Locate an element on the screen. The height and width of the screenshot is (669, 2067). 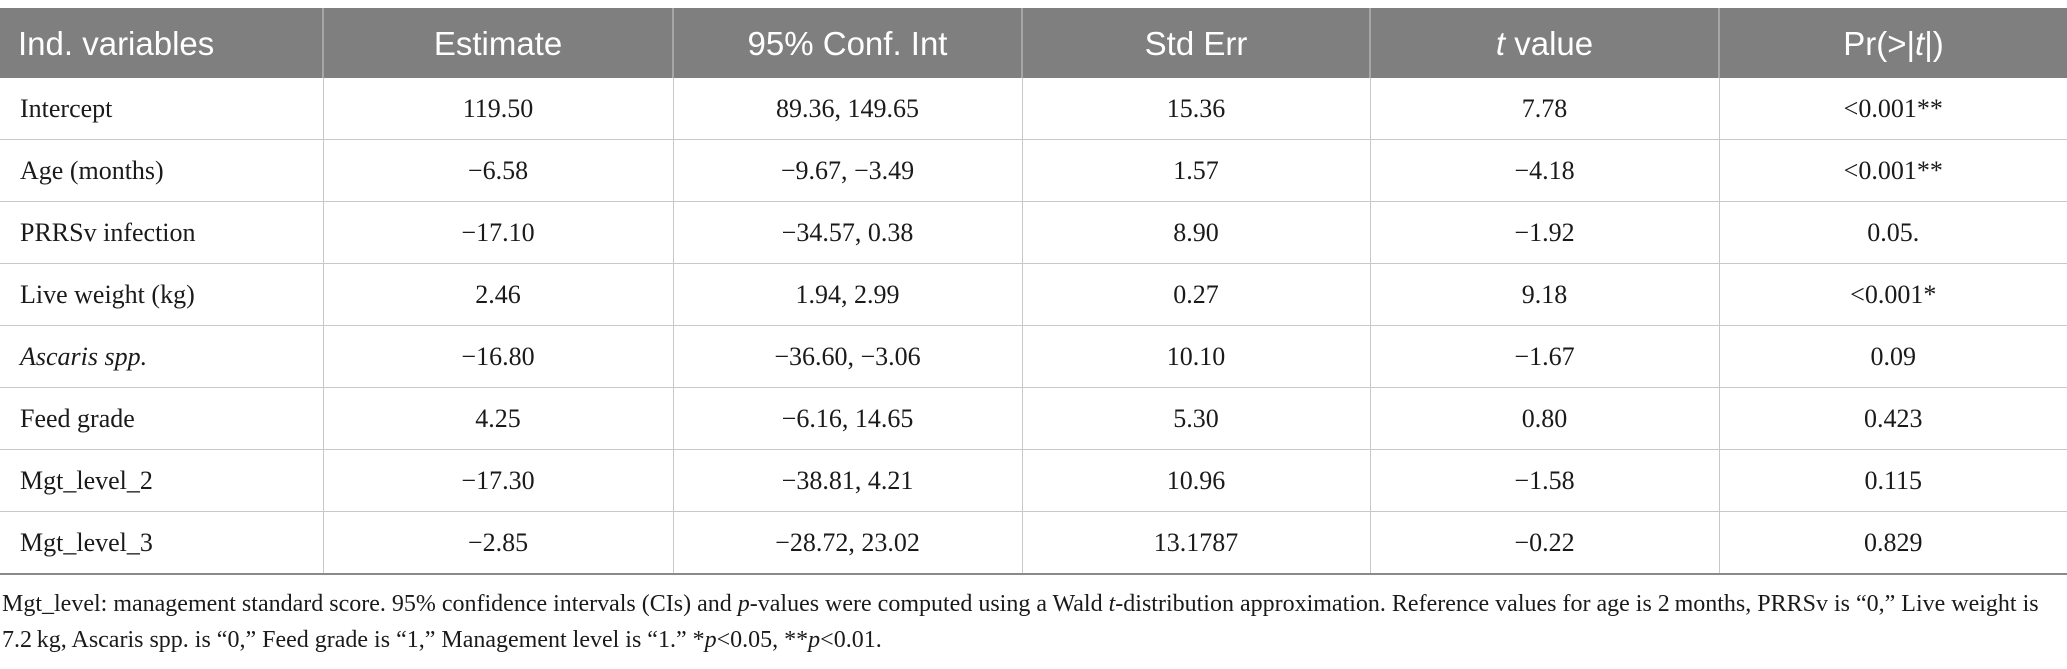
cell-conf-int: −6.16, 14.65 is located at coordinates (847, 418).